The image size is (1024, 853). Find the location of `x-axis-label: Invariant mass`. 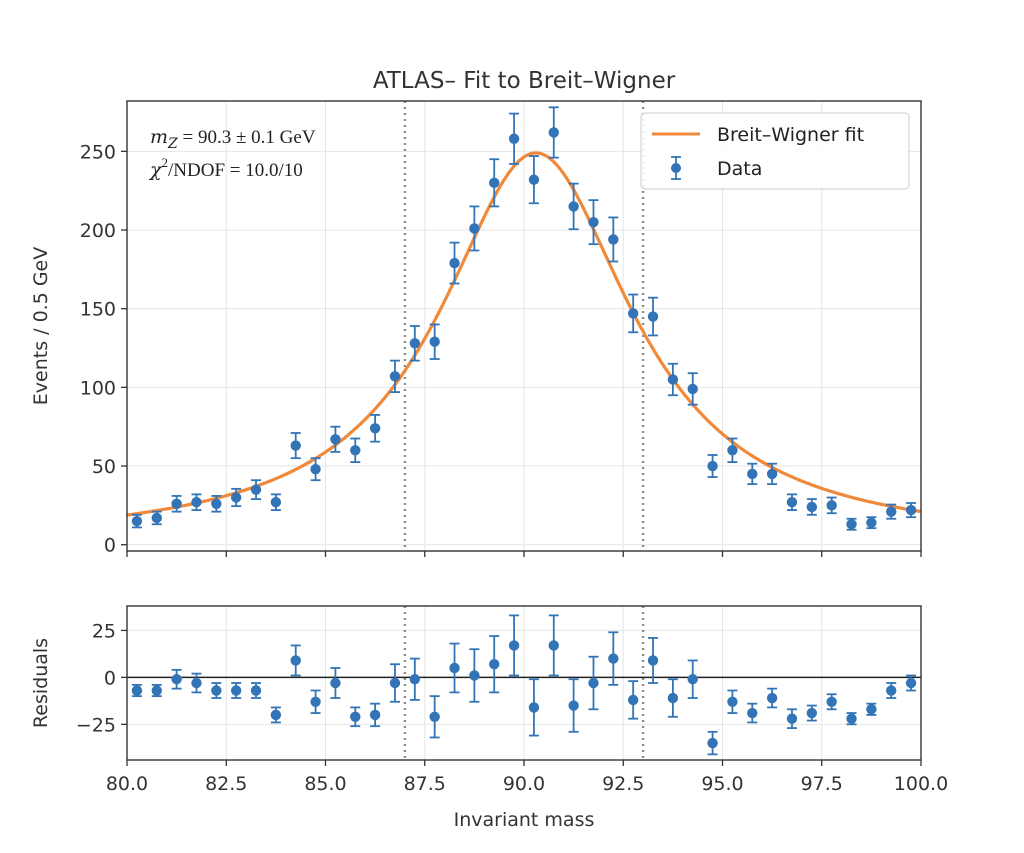

x-axis-label: Invariant mass is located at coordinates (524, 820).